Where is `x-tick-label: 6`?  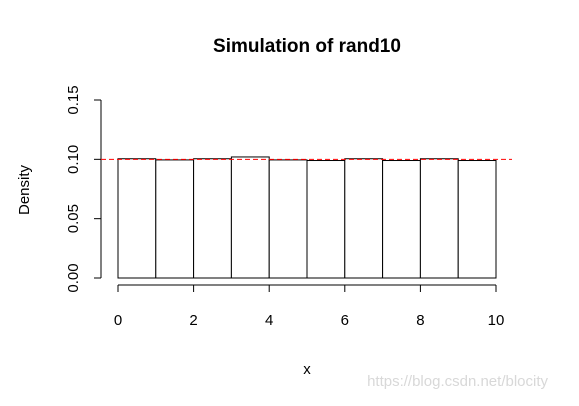
x-tick-label: 6 is located at coordinates (345, 320).